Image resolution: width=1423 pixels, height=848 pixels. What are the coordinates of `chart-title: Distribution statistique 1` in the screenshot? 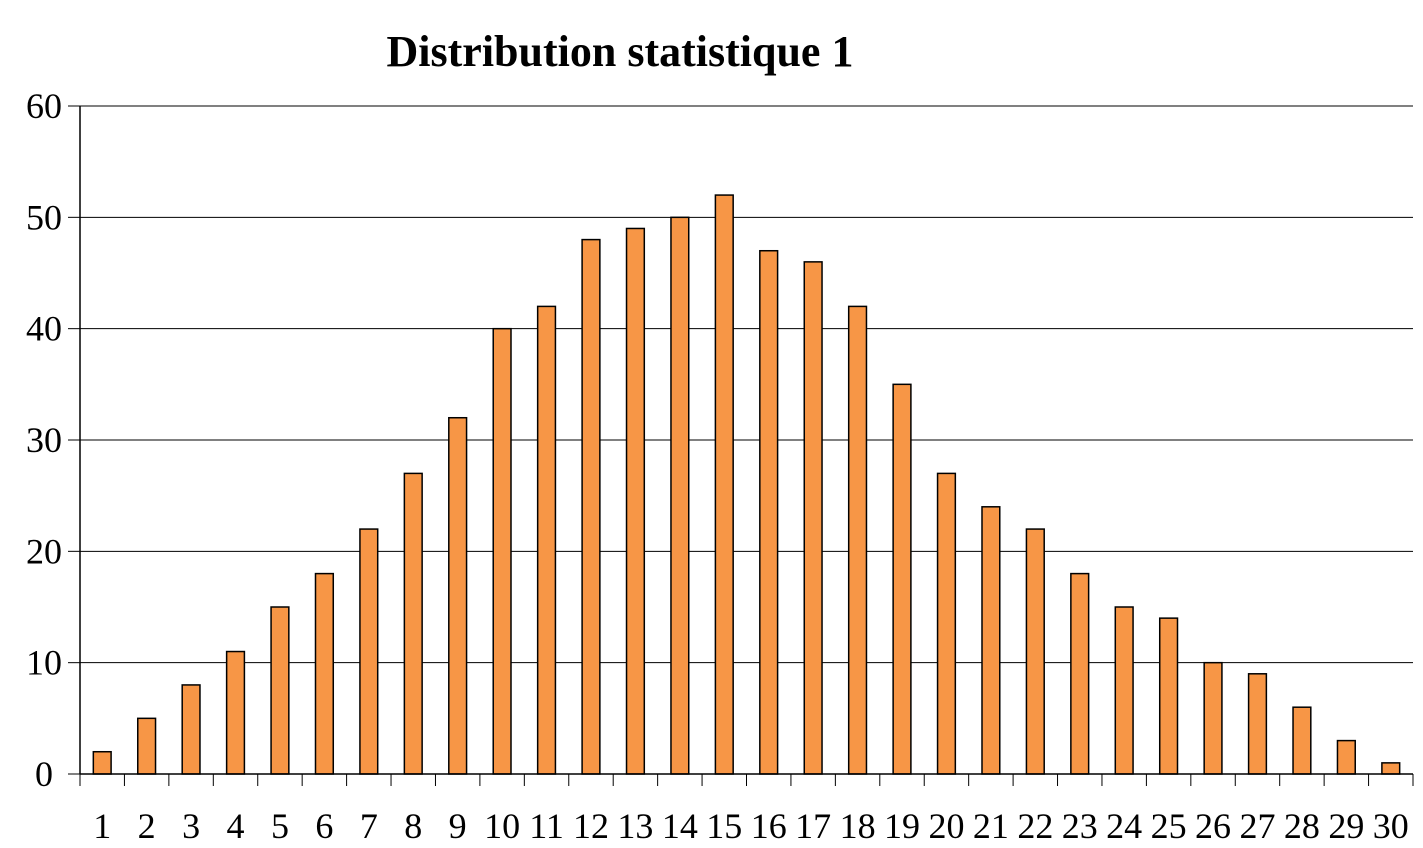 It's located at (620, 51).